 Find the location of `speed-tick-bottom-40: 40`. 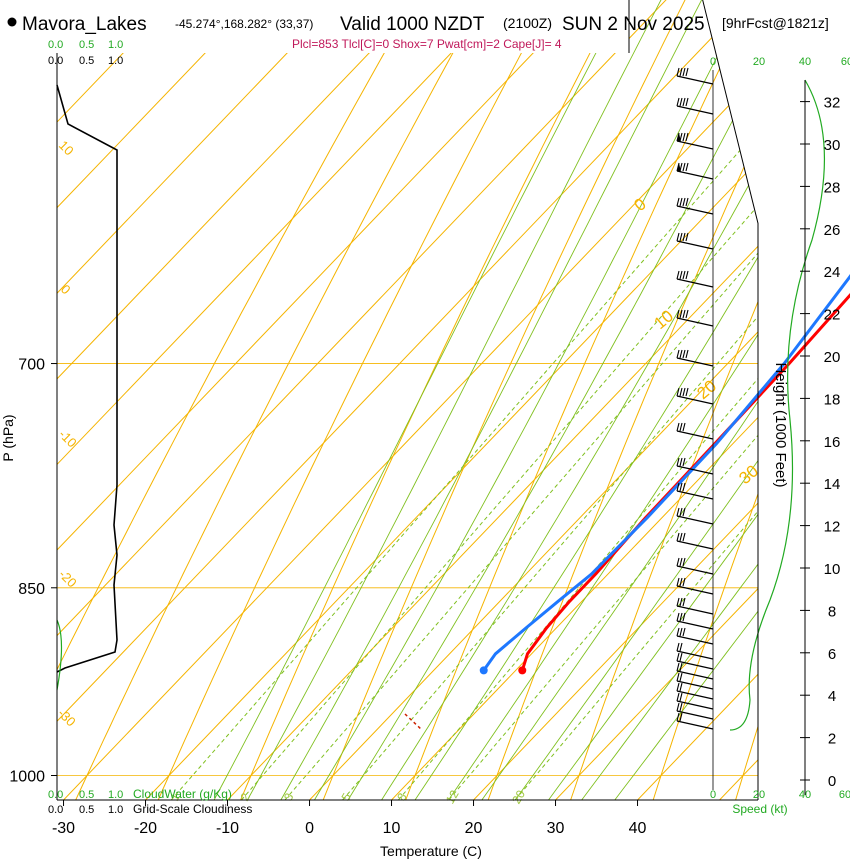

speed-tick-bottom-40: 40 is located at coordinates (805, 795).